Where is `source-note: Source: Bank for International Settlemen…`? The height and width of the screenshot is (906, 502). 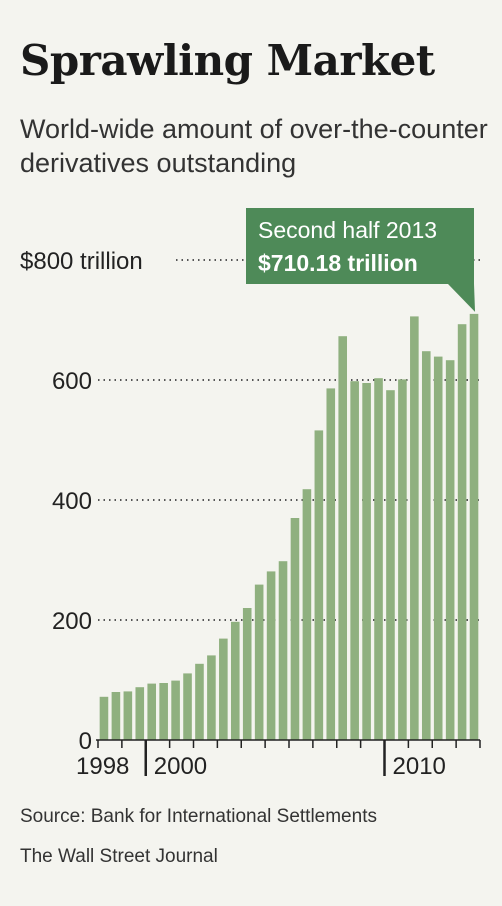
source-note: Source: Bank for International Settlemen… is located at coordinates (198, 816).